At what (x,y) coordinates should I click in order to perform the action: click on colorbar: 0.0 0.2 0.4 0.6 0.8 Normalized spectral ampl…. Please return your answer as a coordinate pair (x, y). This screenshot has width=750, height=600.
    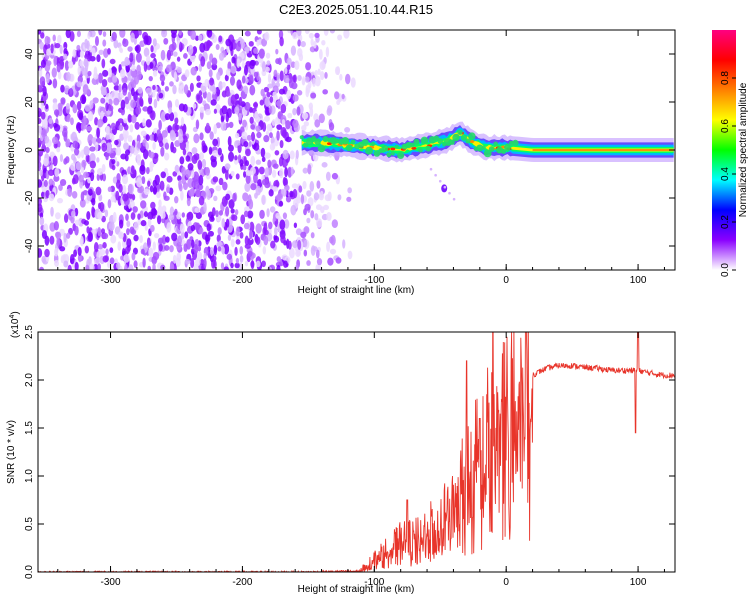
    Looking at the image, I should click on (730, 153).